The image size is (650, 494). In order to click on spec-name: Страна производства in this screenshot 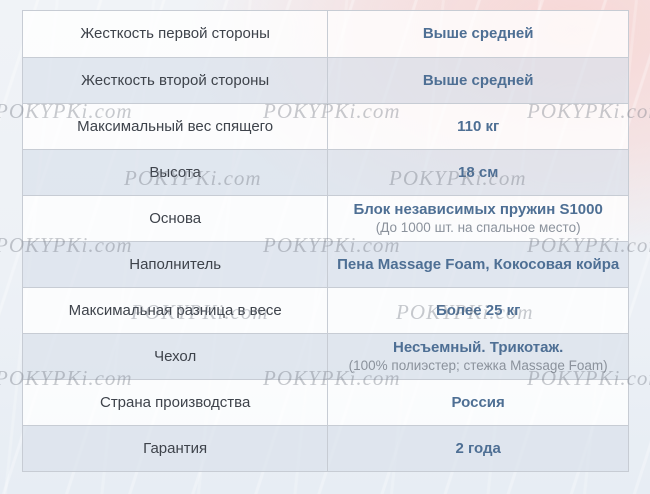, I will do `click(175, 402)`.